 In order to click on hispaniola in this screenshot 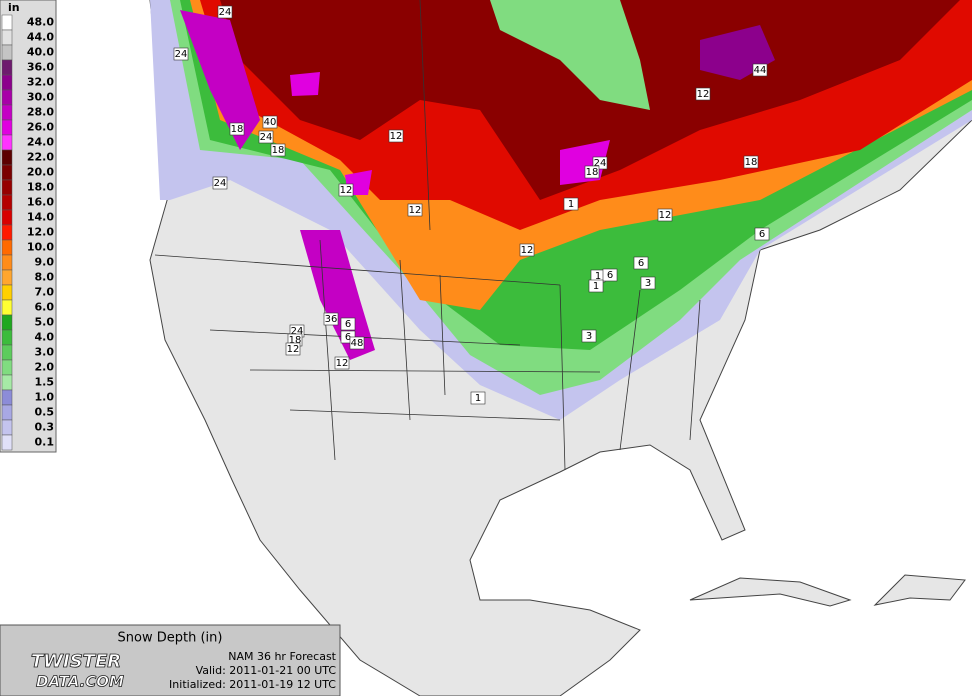, I will do `click(919, 590)`.